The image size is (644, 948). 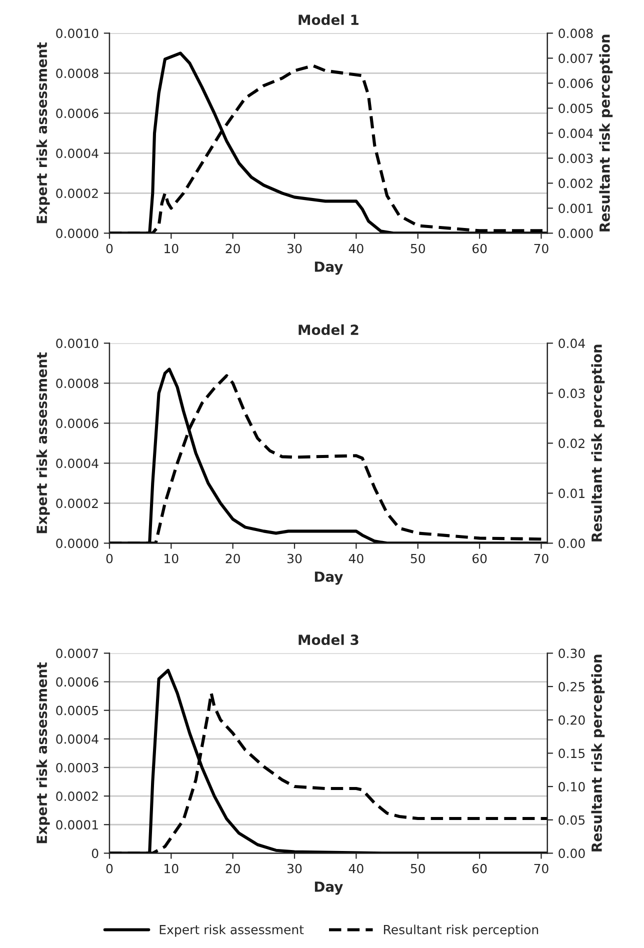 I want to click on y2-tick-label: 0.15, so click(x=571, y=753).